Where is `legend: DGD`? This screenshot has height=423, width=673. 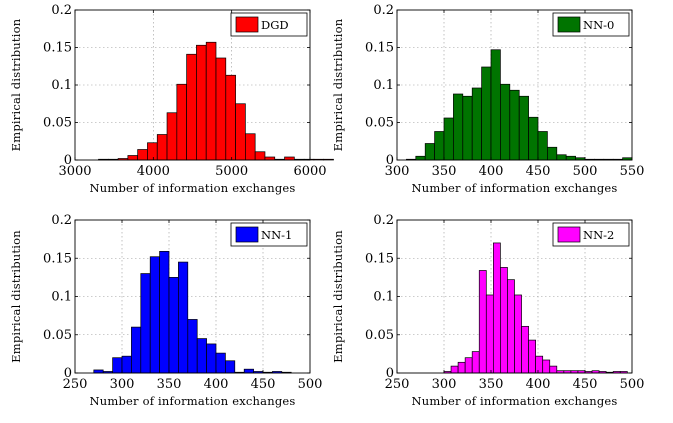 legend: DGD is located at coordinates (269, 24).